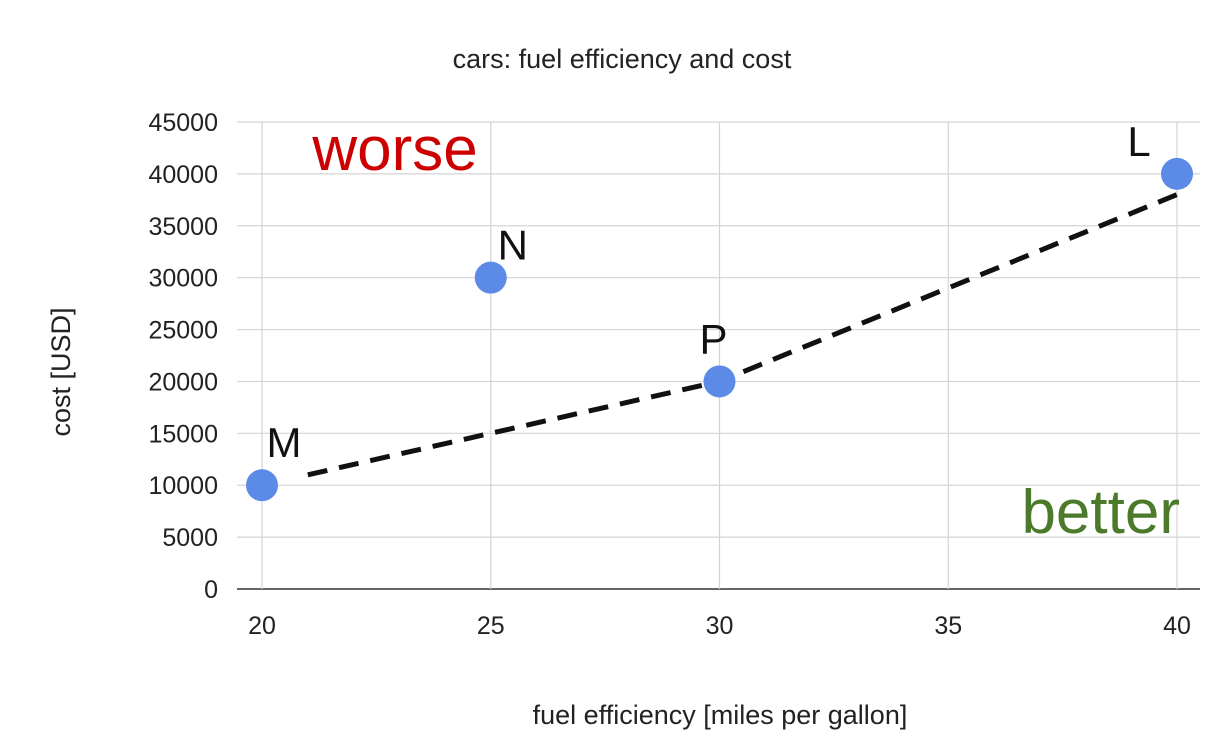 Image resolution: width=1222 pixels, height=754 pixels. Describe the element at coordinates (720, 715) in the screenshot. I see `x-axis-title: fuel efficiency [miles per gallon]` at that location.